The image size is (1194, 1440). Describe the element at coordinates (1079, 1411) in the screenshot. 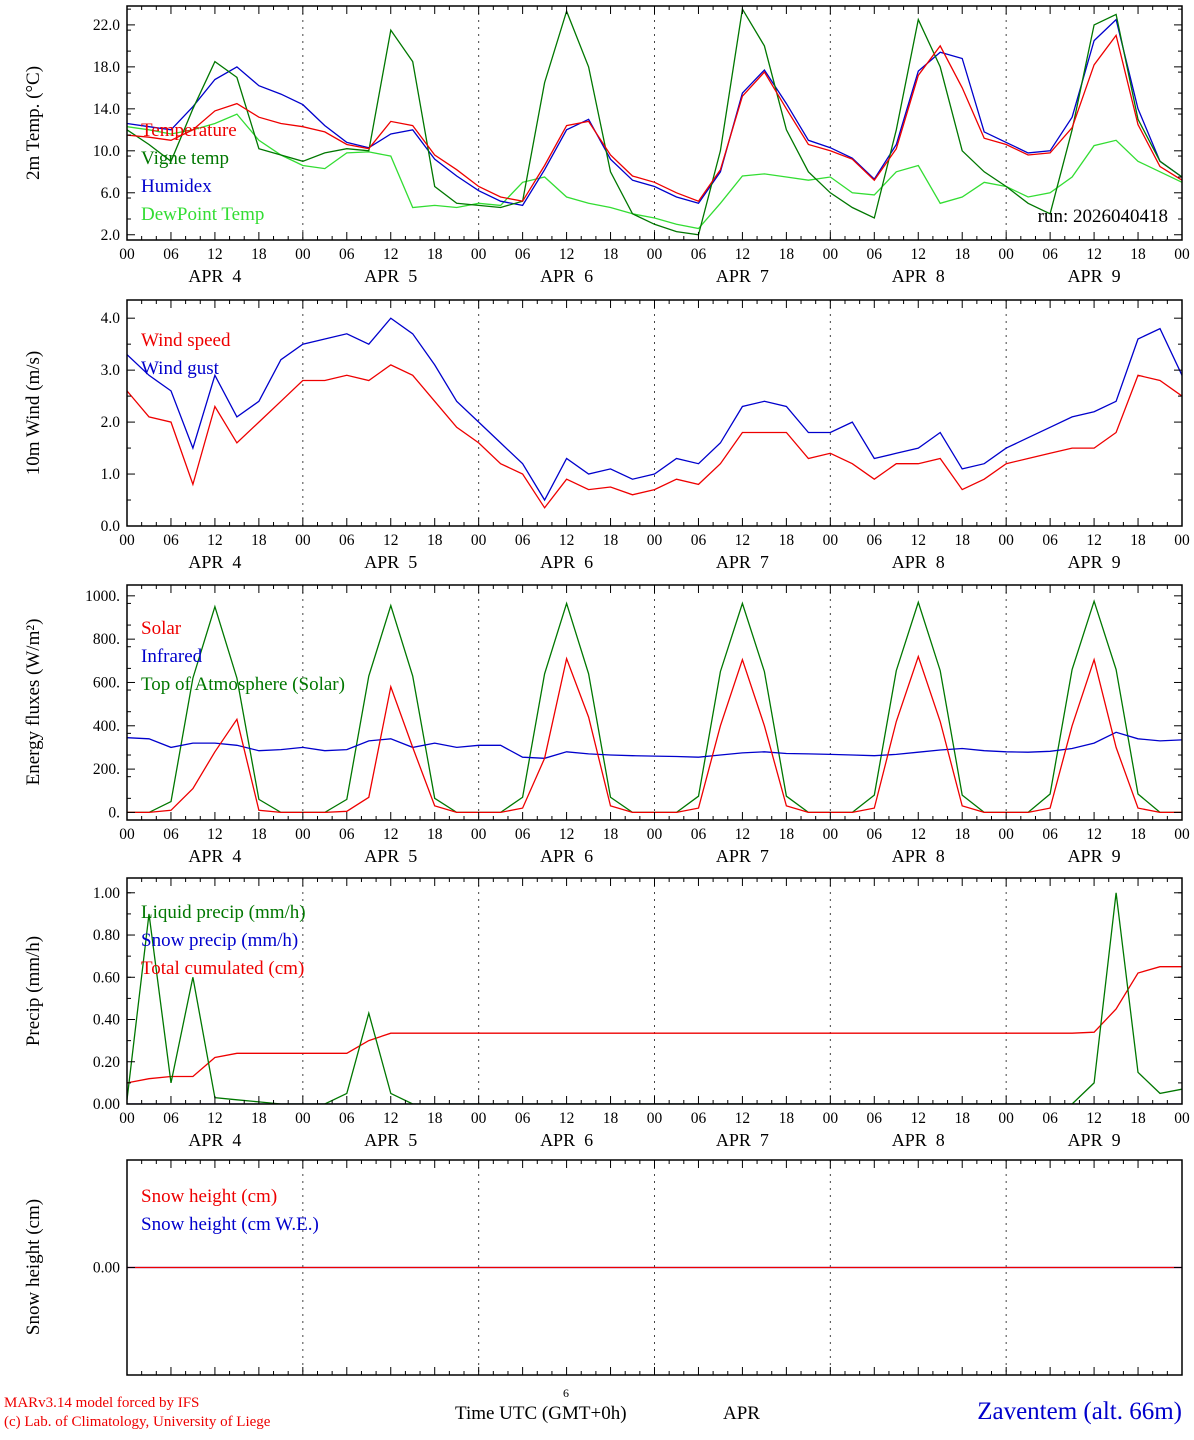

I see `station-label: Zaventem (alt. 66m)` at that location.